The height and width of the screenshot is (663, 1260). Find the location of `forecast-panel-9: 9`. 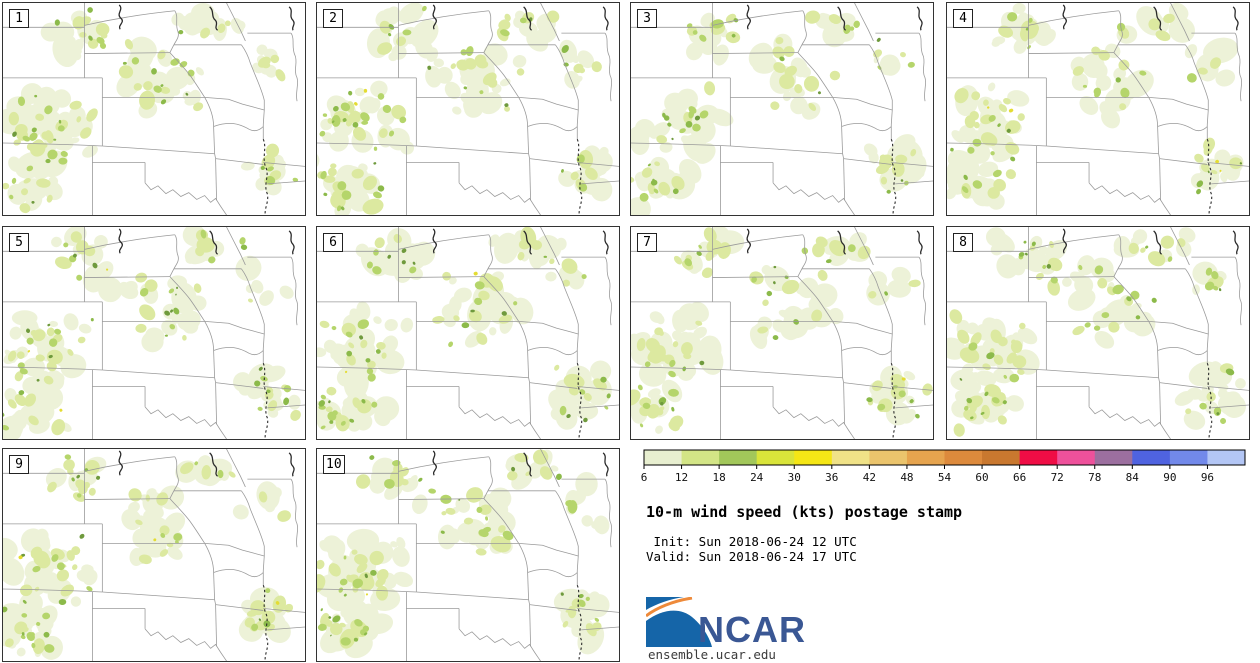

forecast-panel-9: 9 is located at coordinates (154, 555).